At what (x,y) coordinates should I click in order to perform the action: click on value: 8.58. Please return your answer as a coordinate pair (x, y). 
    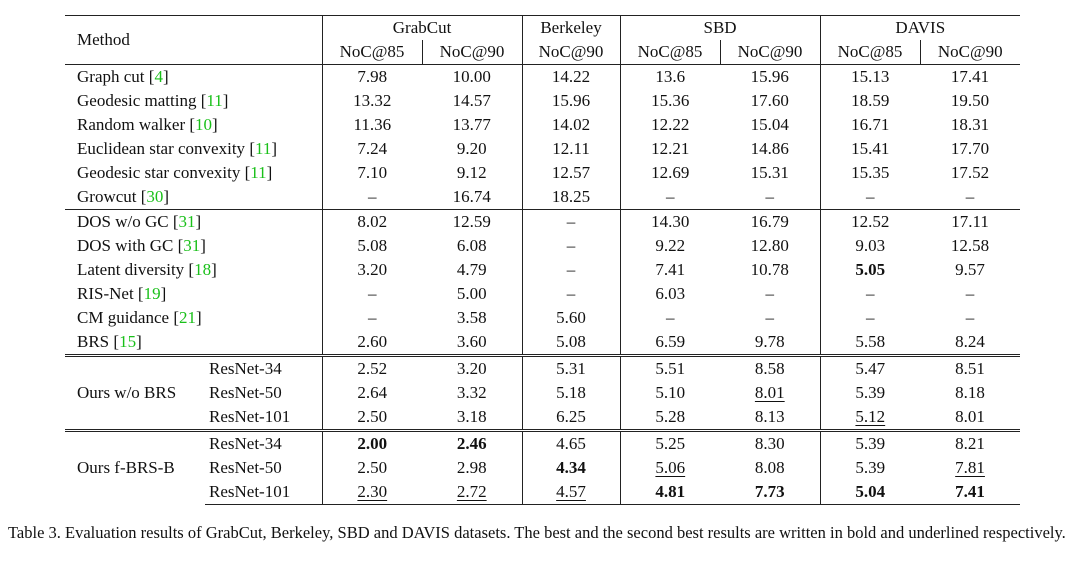
    Looking at the image, I should click on (769, 368).